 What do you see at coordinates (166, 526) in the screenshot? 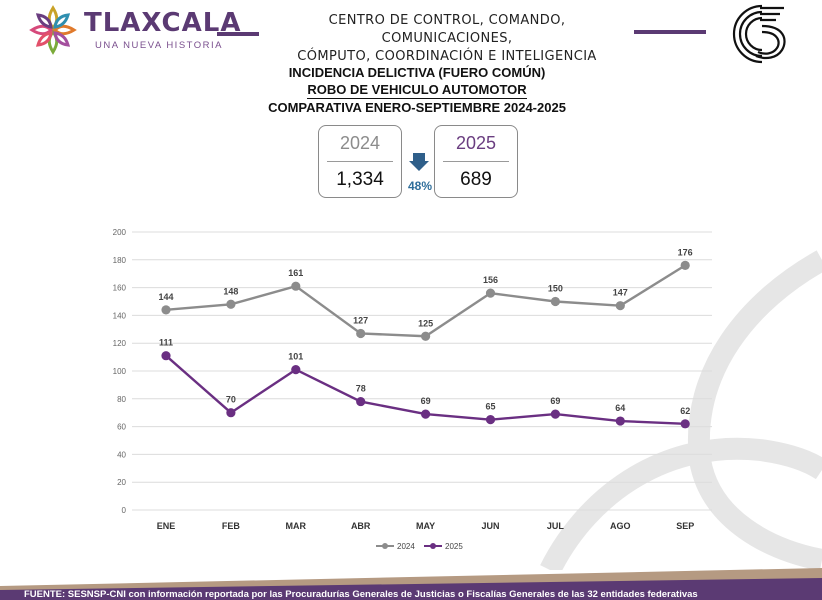
I see `x-tick-label: ENE` at bounding box center [166, 526].